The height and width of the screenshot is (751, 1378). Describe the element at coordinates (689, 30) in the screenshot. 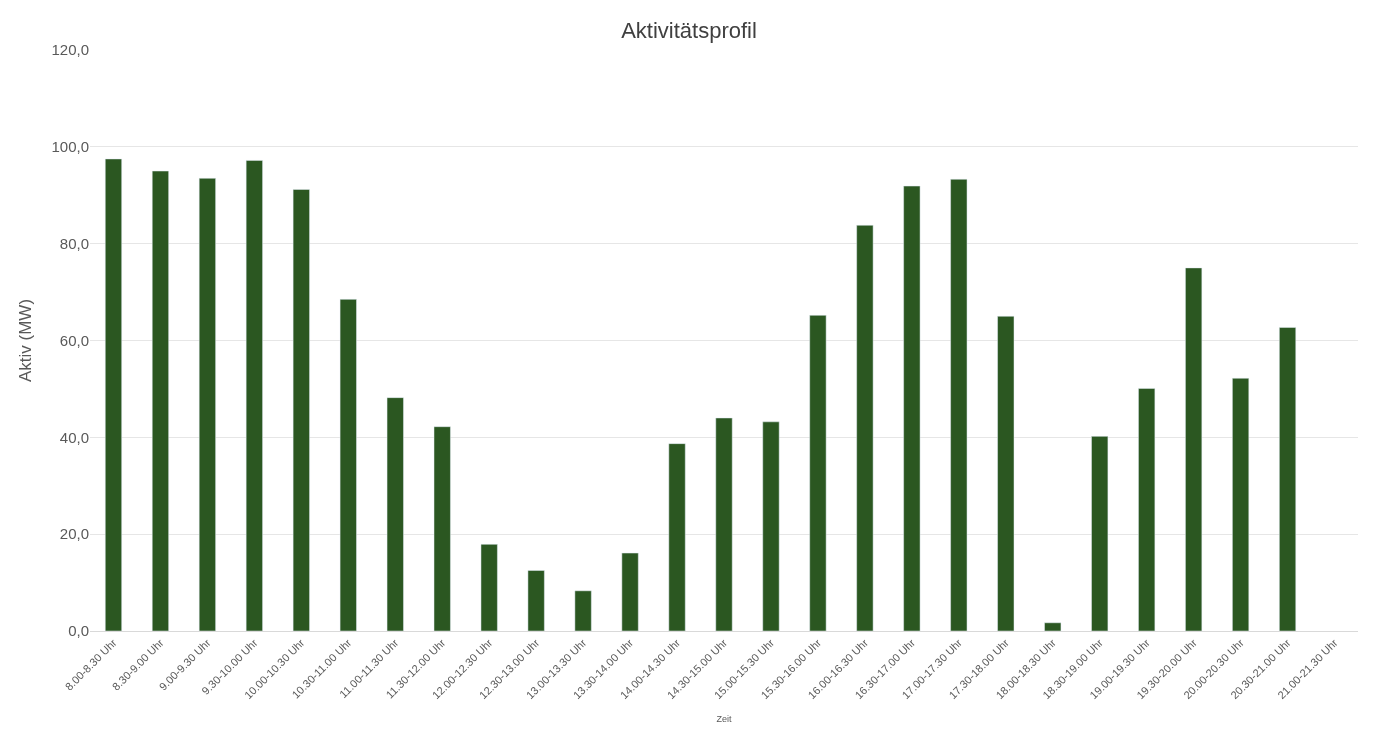

I see `chart-title: Aktivitätsprofil` at that location.